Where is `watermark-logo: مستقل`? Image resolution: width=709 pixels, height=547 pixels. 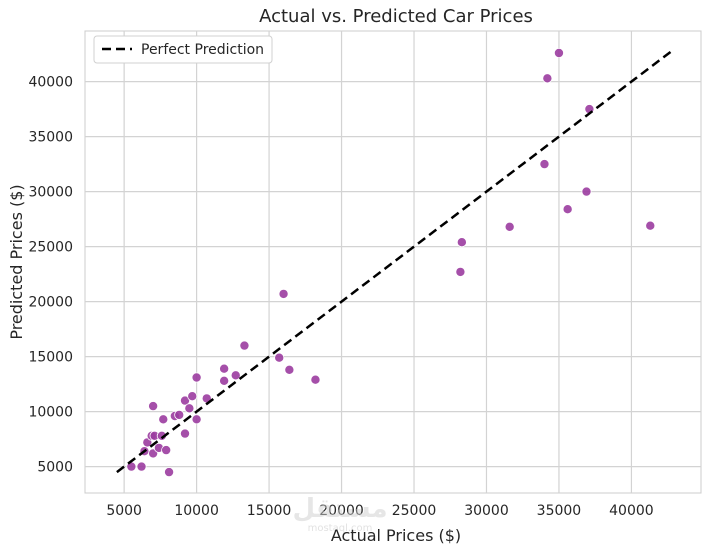
watermark-logo: مستقل is located at coordinates (339, 509).